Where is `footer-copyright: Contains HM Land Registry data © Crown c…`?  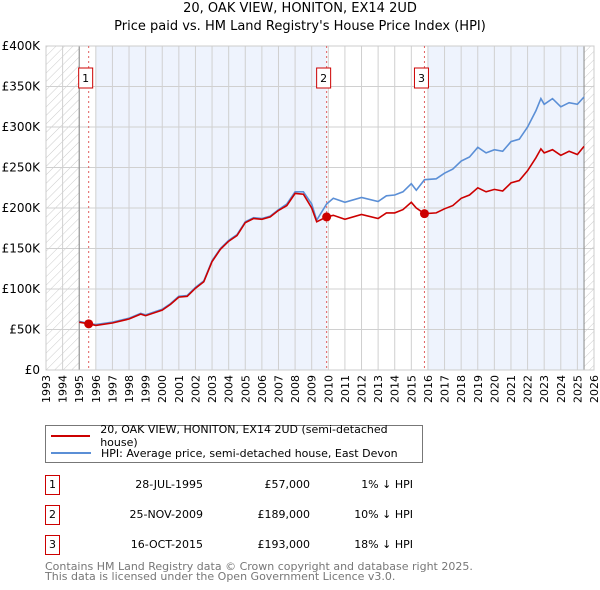
footer-copyright: Contains HM Land Registry data © Crown c… is located at coordinates (259, 566).